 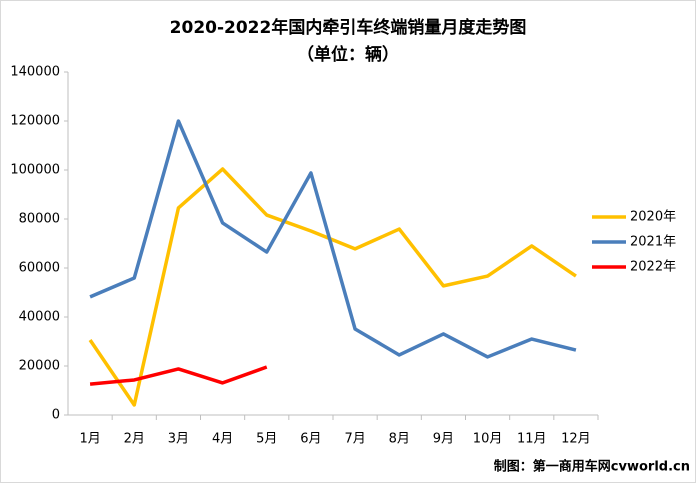 I want to click on x-tick-label: 11月, so click(x=532, y=439).